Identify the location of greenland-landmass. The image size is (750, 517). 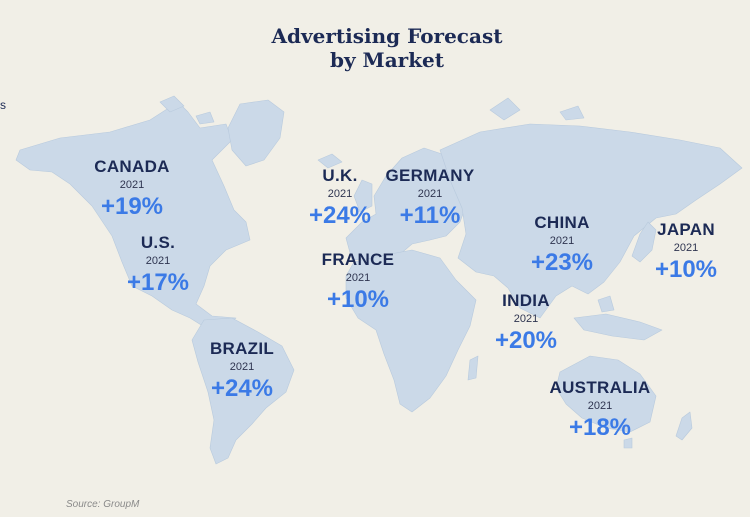
(256, 133).